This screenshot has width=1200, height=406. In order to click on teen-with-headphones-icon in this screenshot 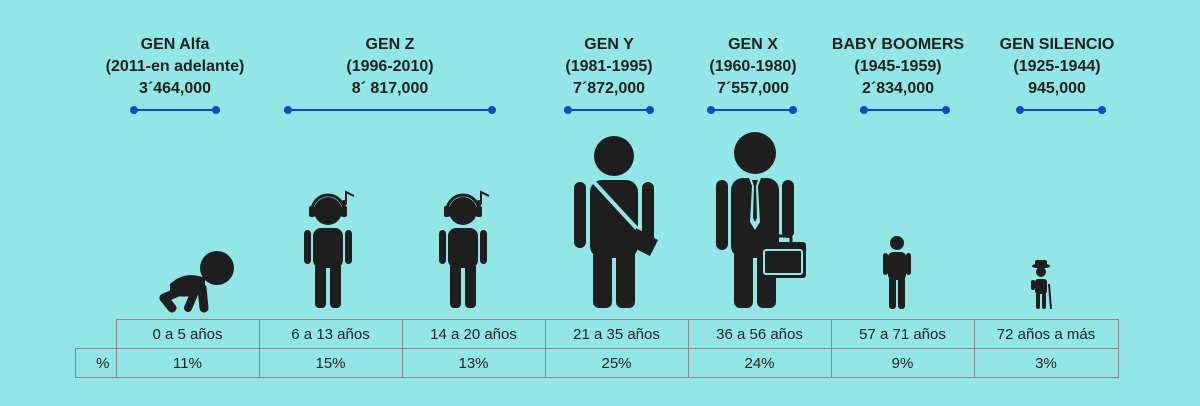, I will do `click(464, 249)`.